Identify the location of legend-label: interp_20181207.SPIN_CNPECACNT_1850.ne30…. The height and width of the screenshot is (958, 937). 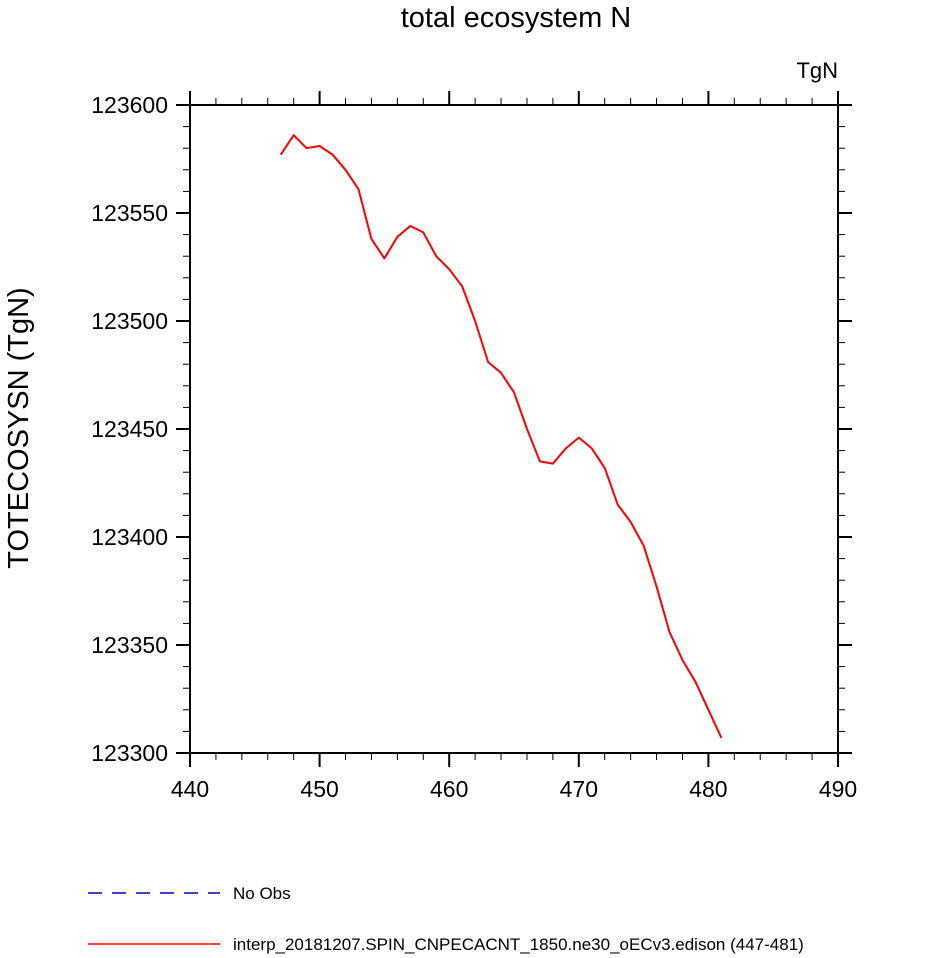
(518, 944).